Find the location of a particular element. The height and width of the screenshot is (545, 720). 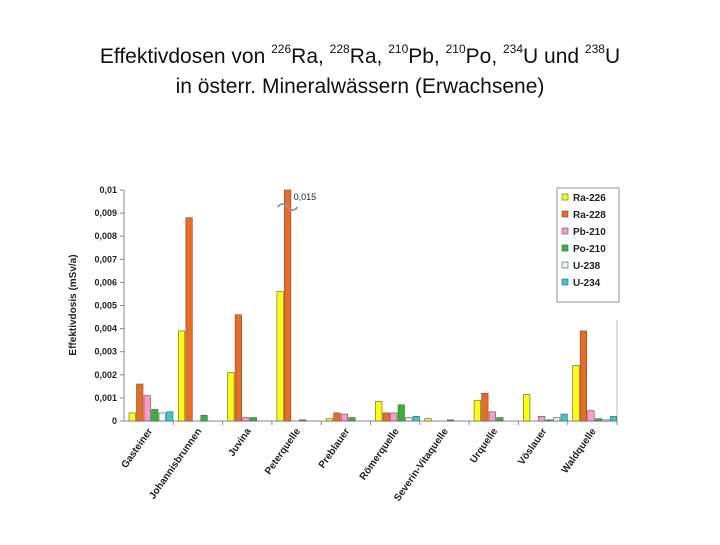

title-iso4-mass: 210 is located at coordinates (455, 49).